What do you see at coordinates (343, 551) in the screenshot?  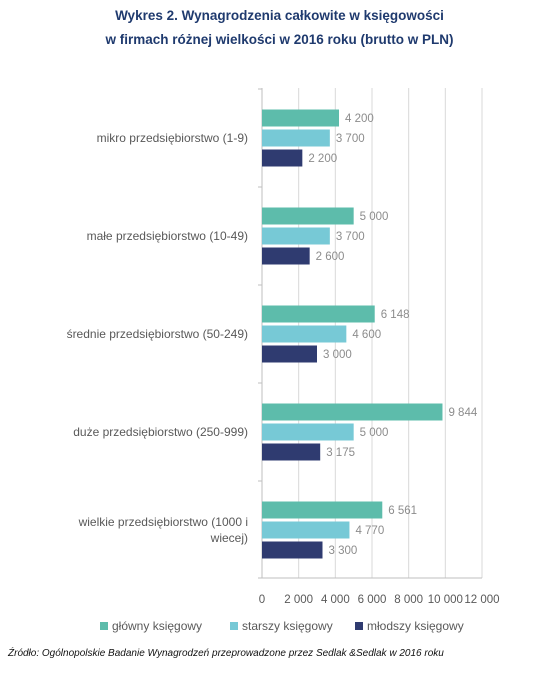 I see `data-label: 3 300` at bounding box center [343, 551].